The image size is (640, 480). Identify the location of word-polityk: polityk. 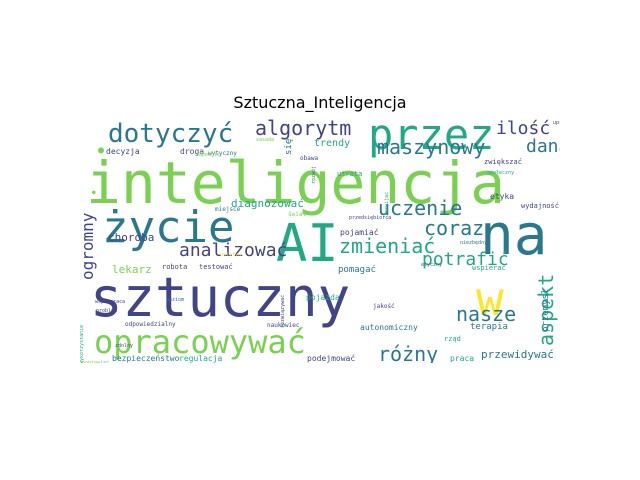
(231, 255).